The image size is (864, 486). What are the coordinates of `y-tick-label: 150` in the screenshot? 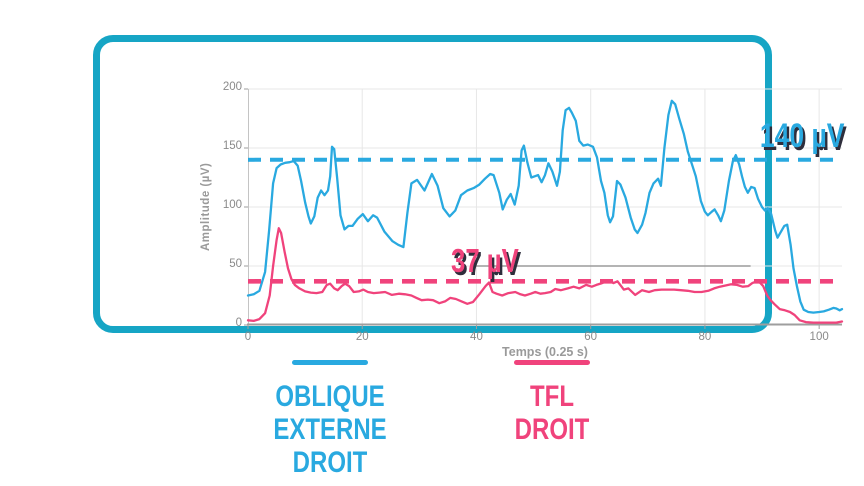 It's located at (232, 146).